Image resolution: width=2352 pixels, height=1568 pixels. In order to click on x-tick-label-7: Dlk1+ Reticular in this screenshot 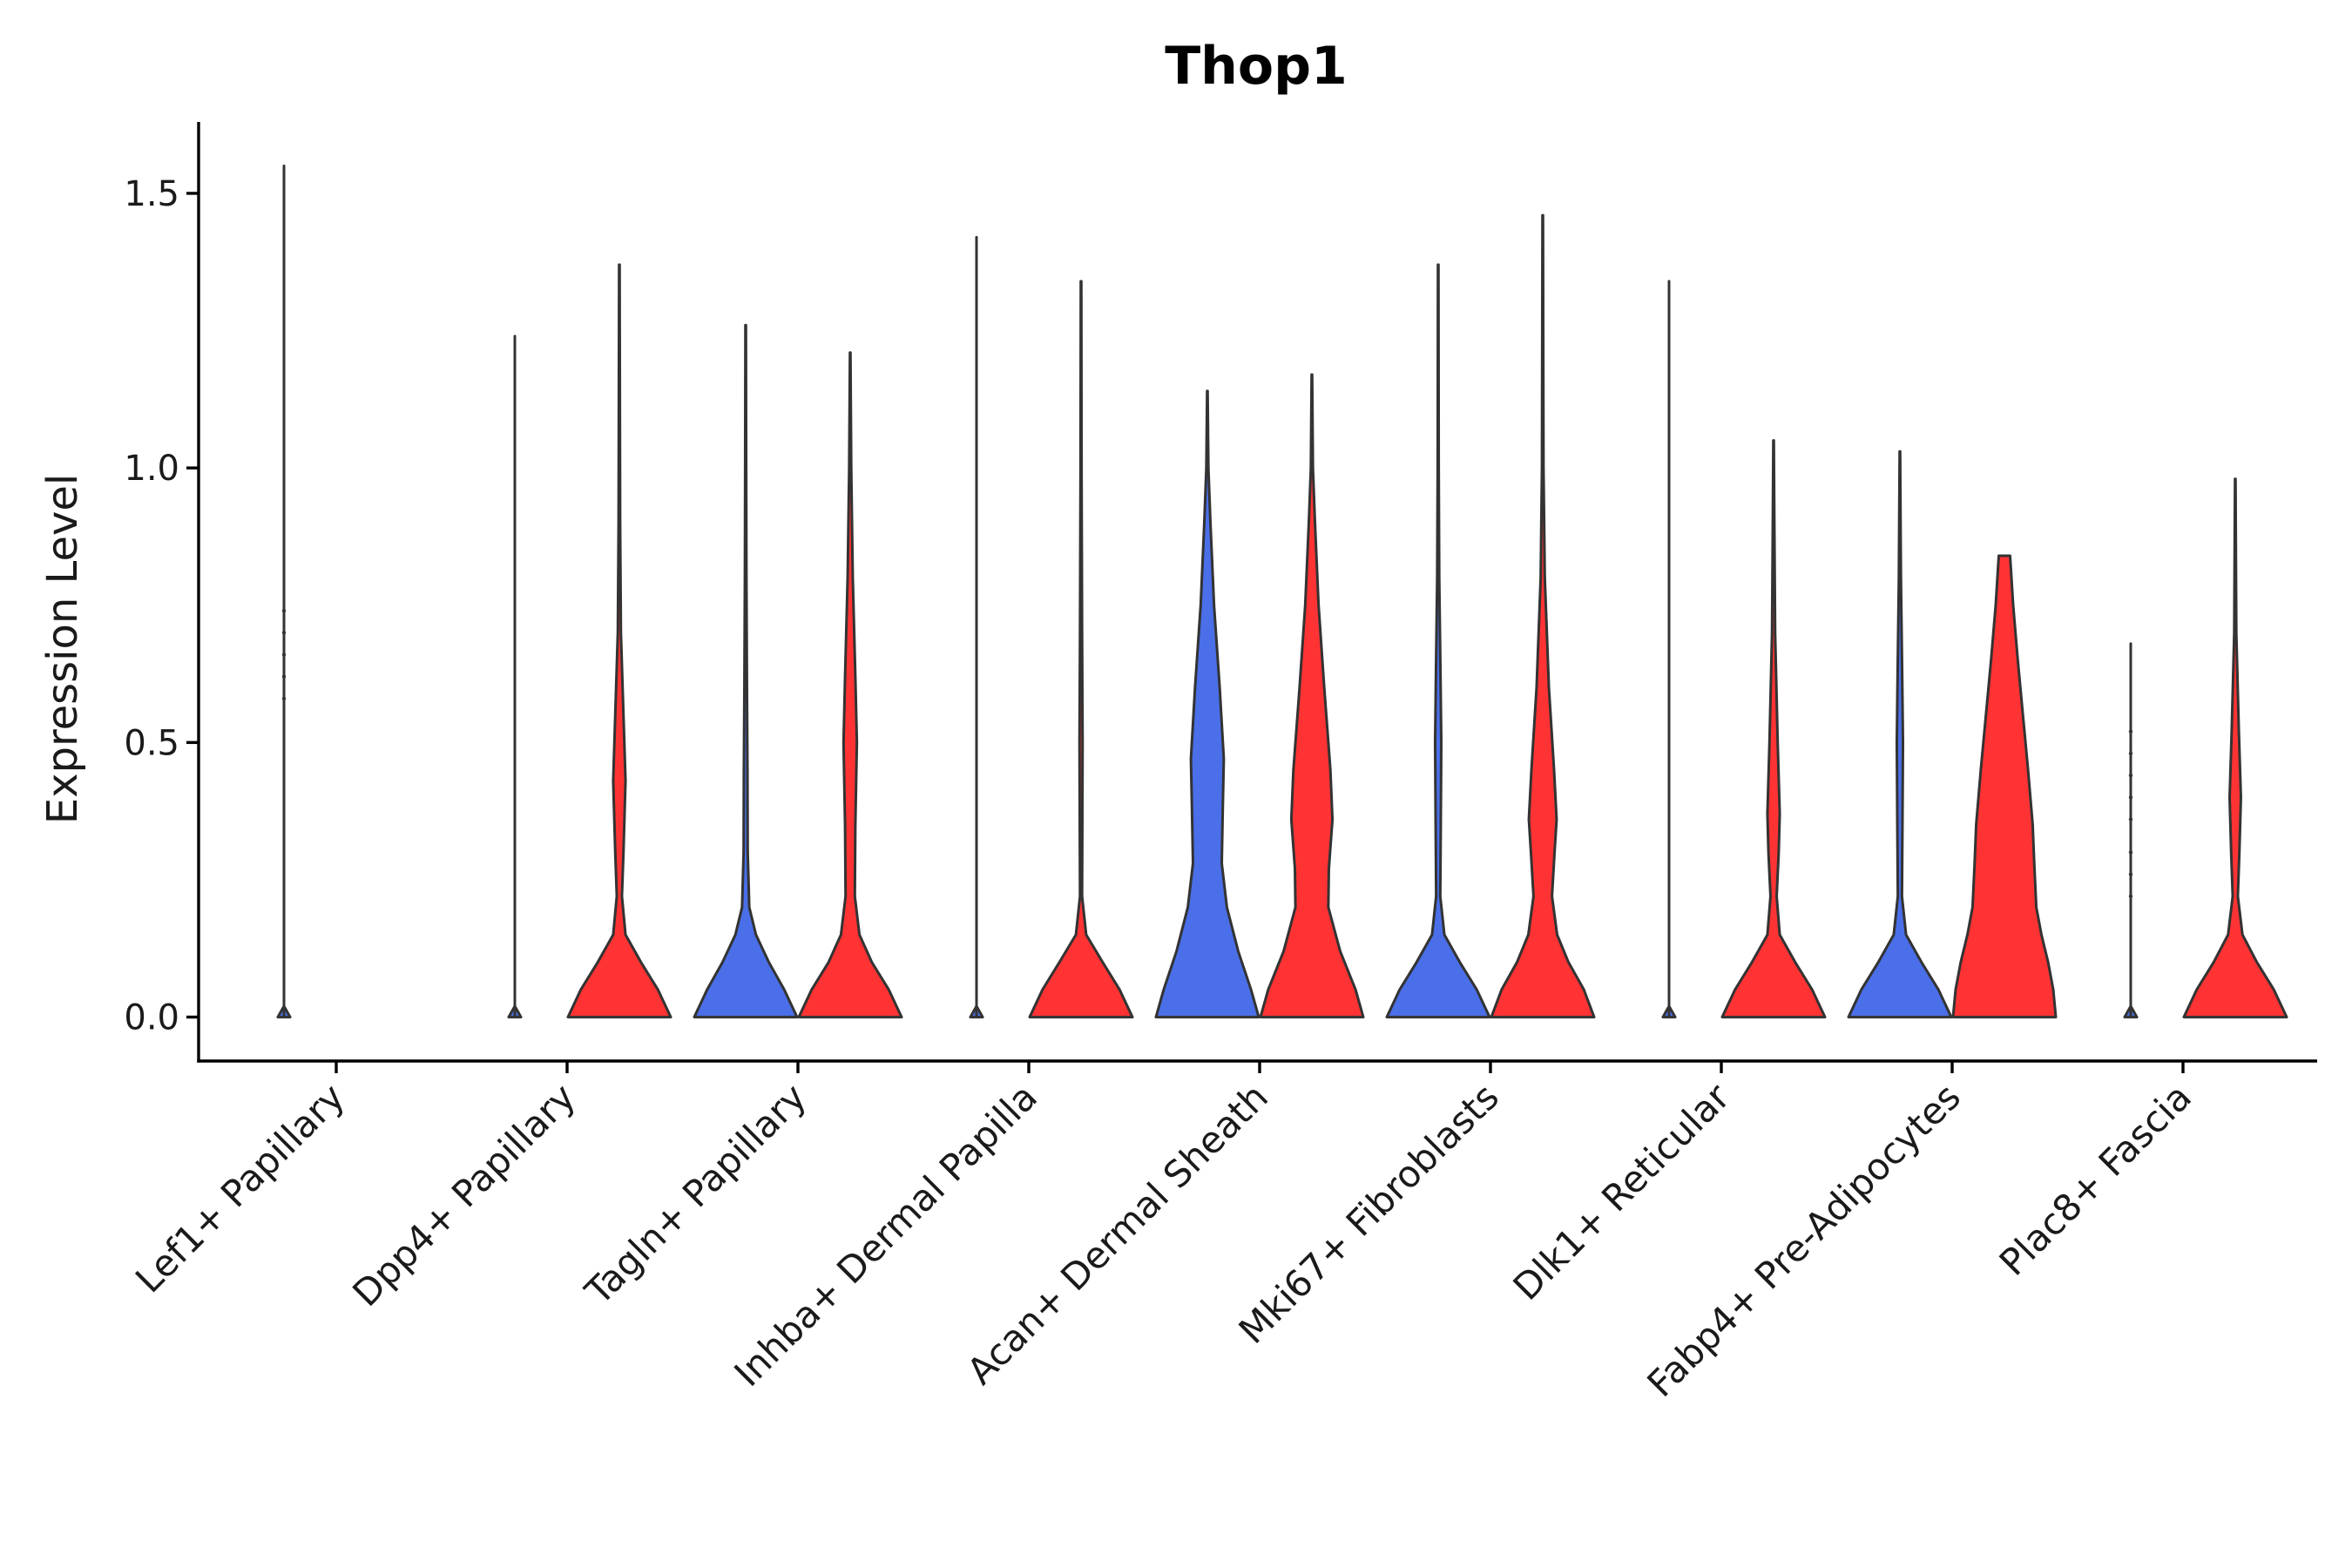, I will do `click(1622, 1191)`.